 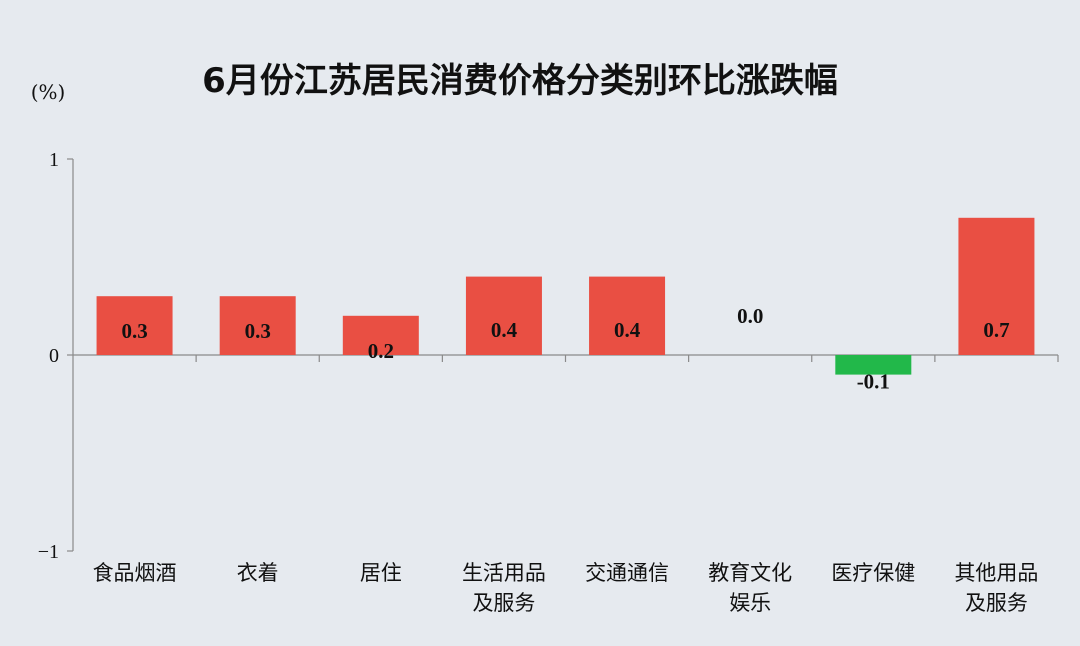 I want to click on x-tick-label: 其他用品及服务, so click(x=996, y=588).